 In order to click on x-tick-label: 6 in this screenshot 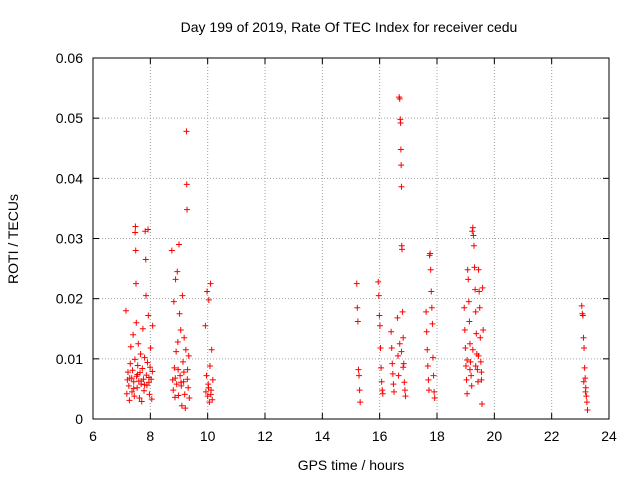, I will do `click(93, 436)`.